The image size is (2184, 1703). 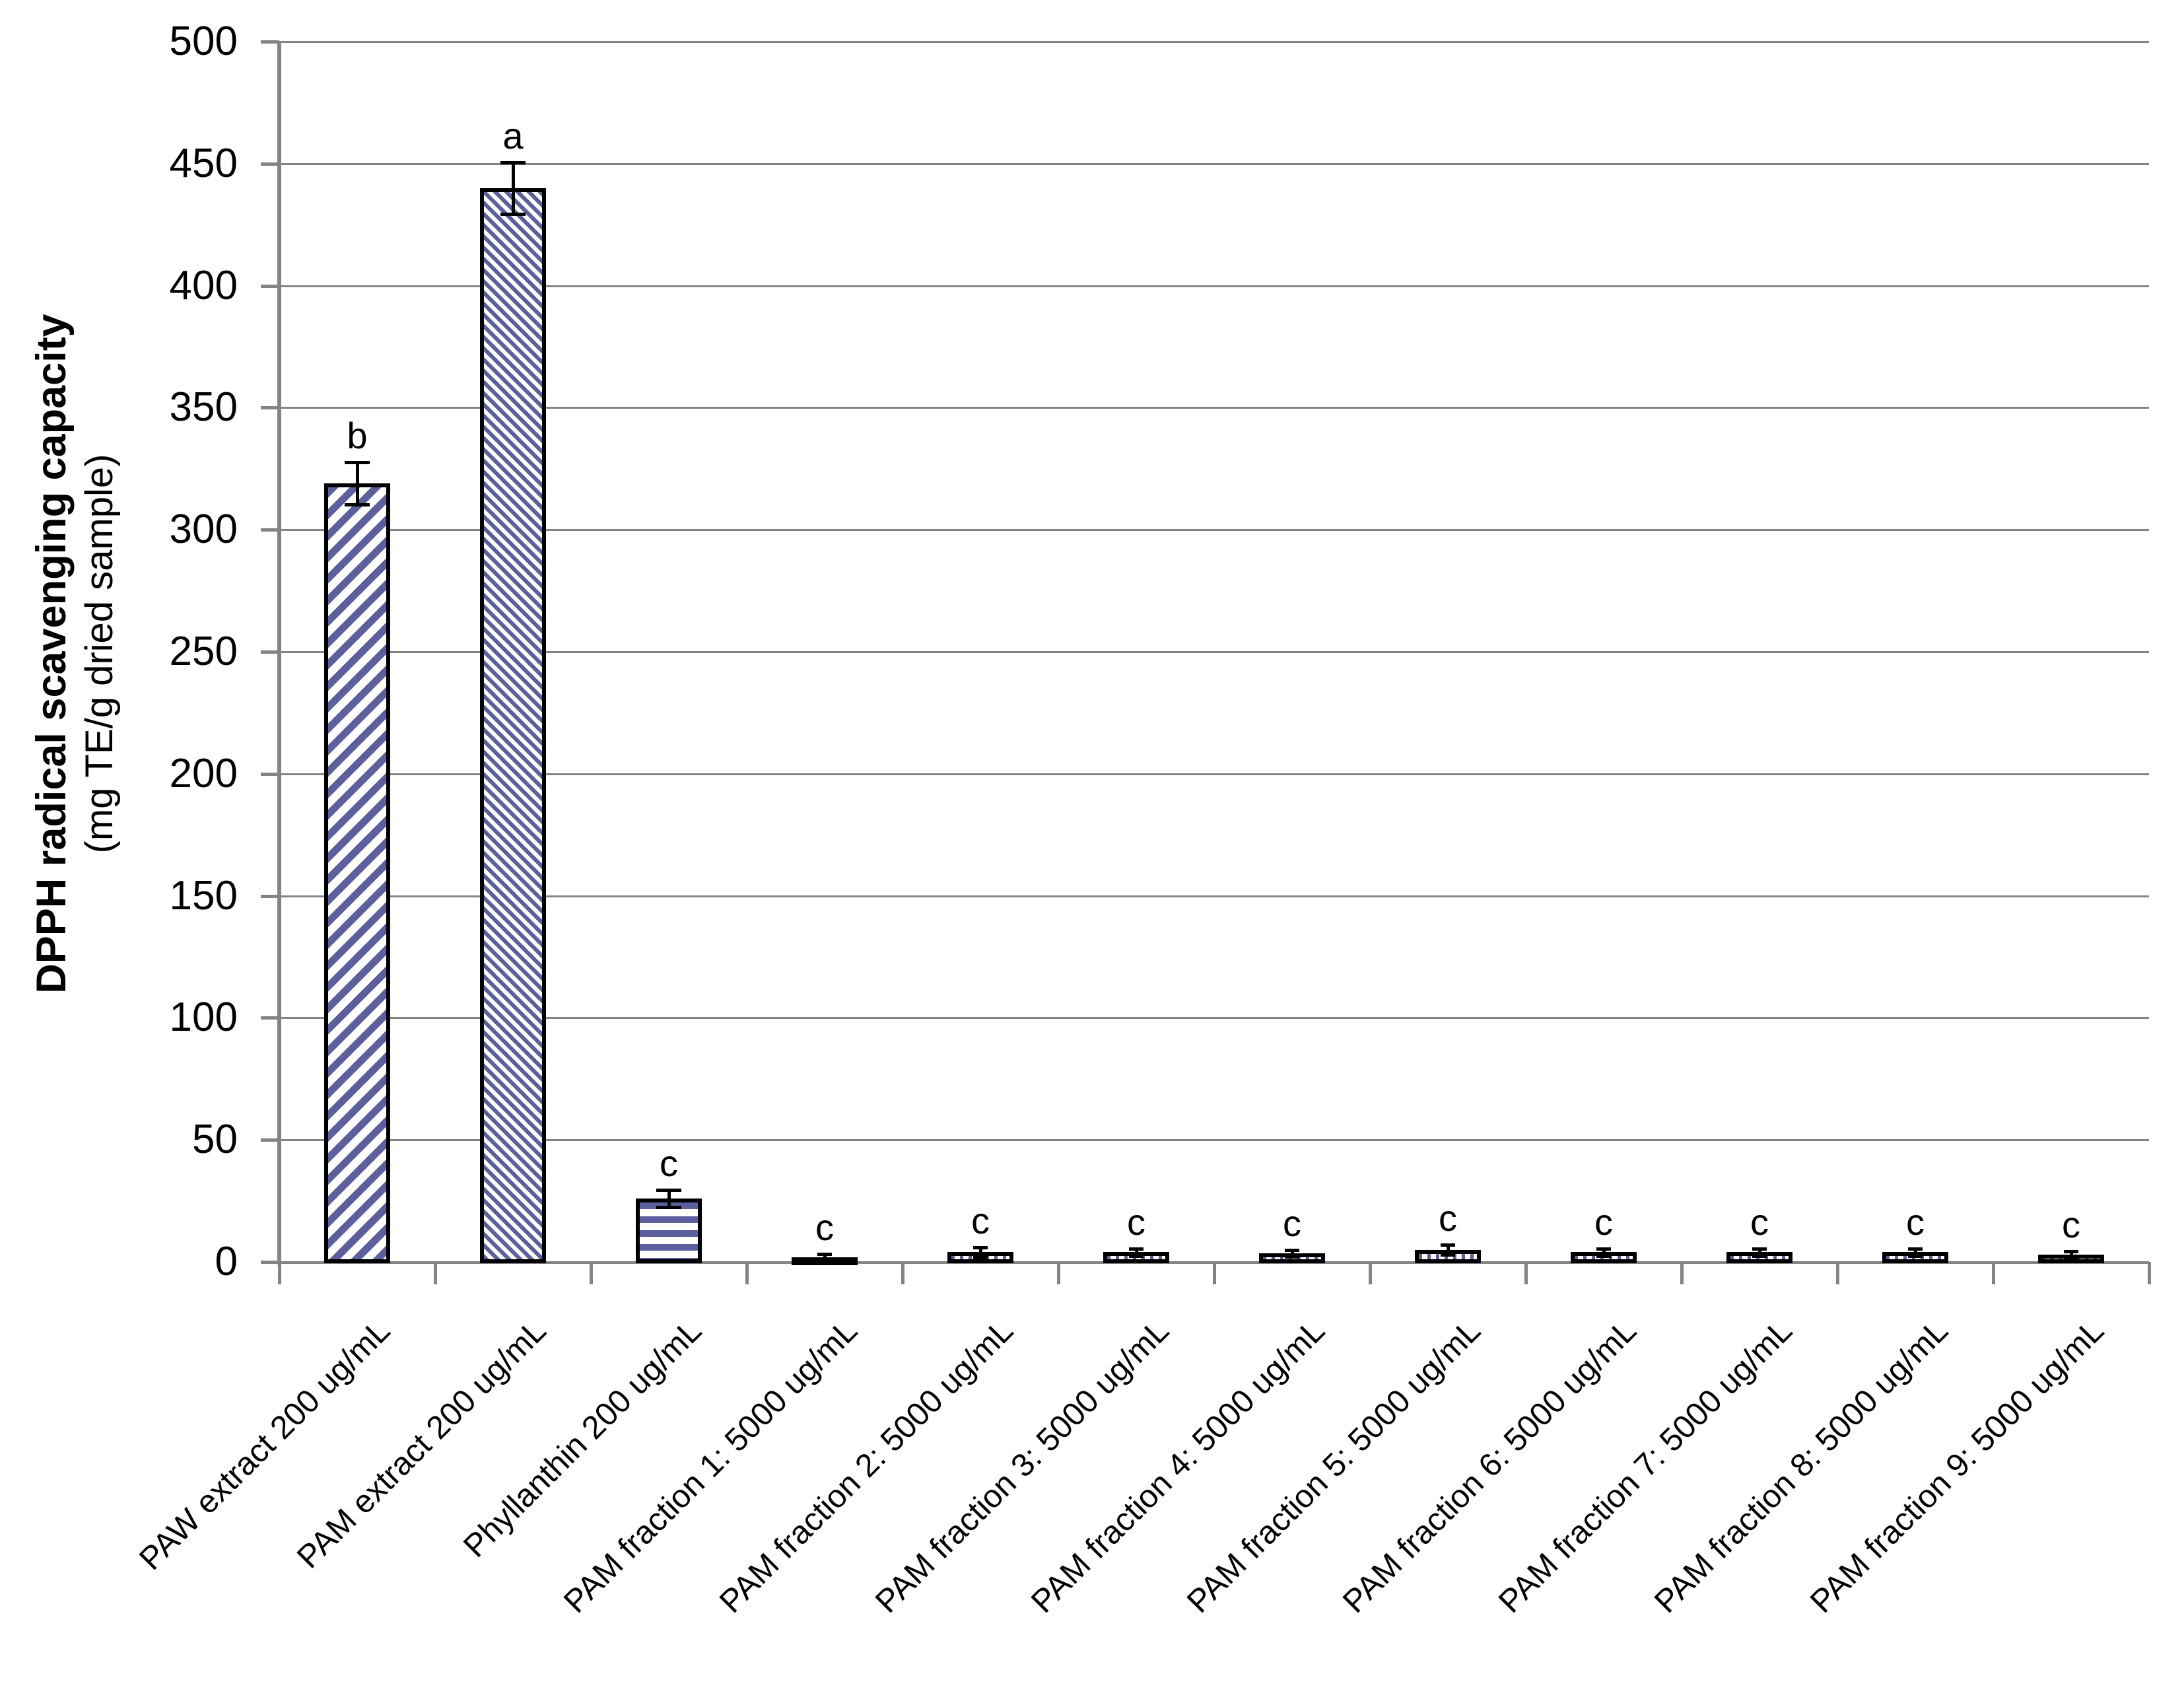 What do you see at coordinates (513, 135) in the screenshot?
I see `significance-letter: a` at bounding box center [513, 135].